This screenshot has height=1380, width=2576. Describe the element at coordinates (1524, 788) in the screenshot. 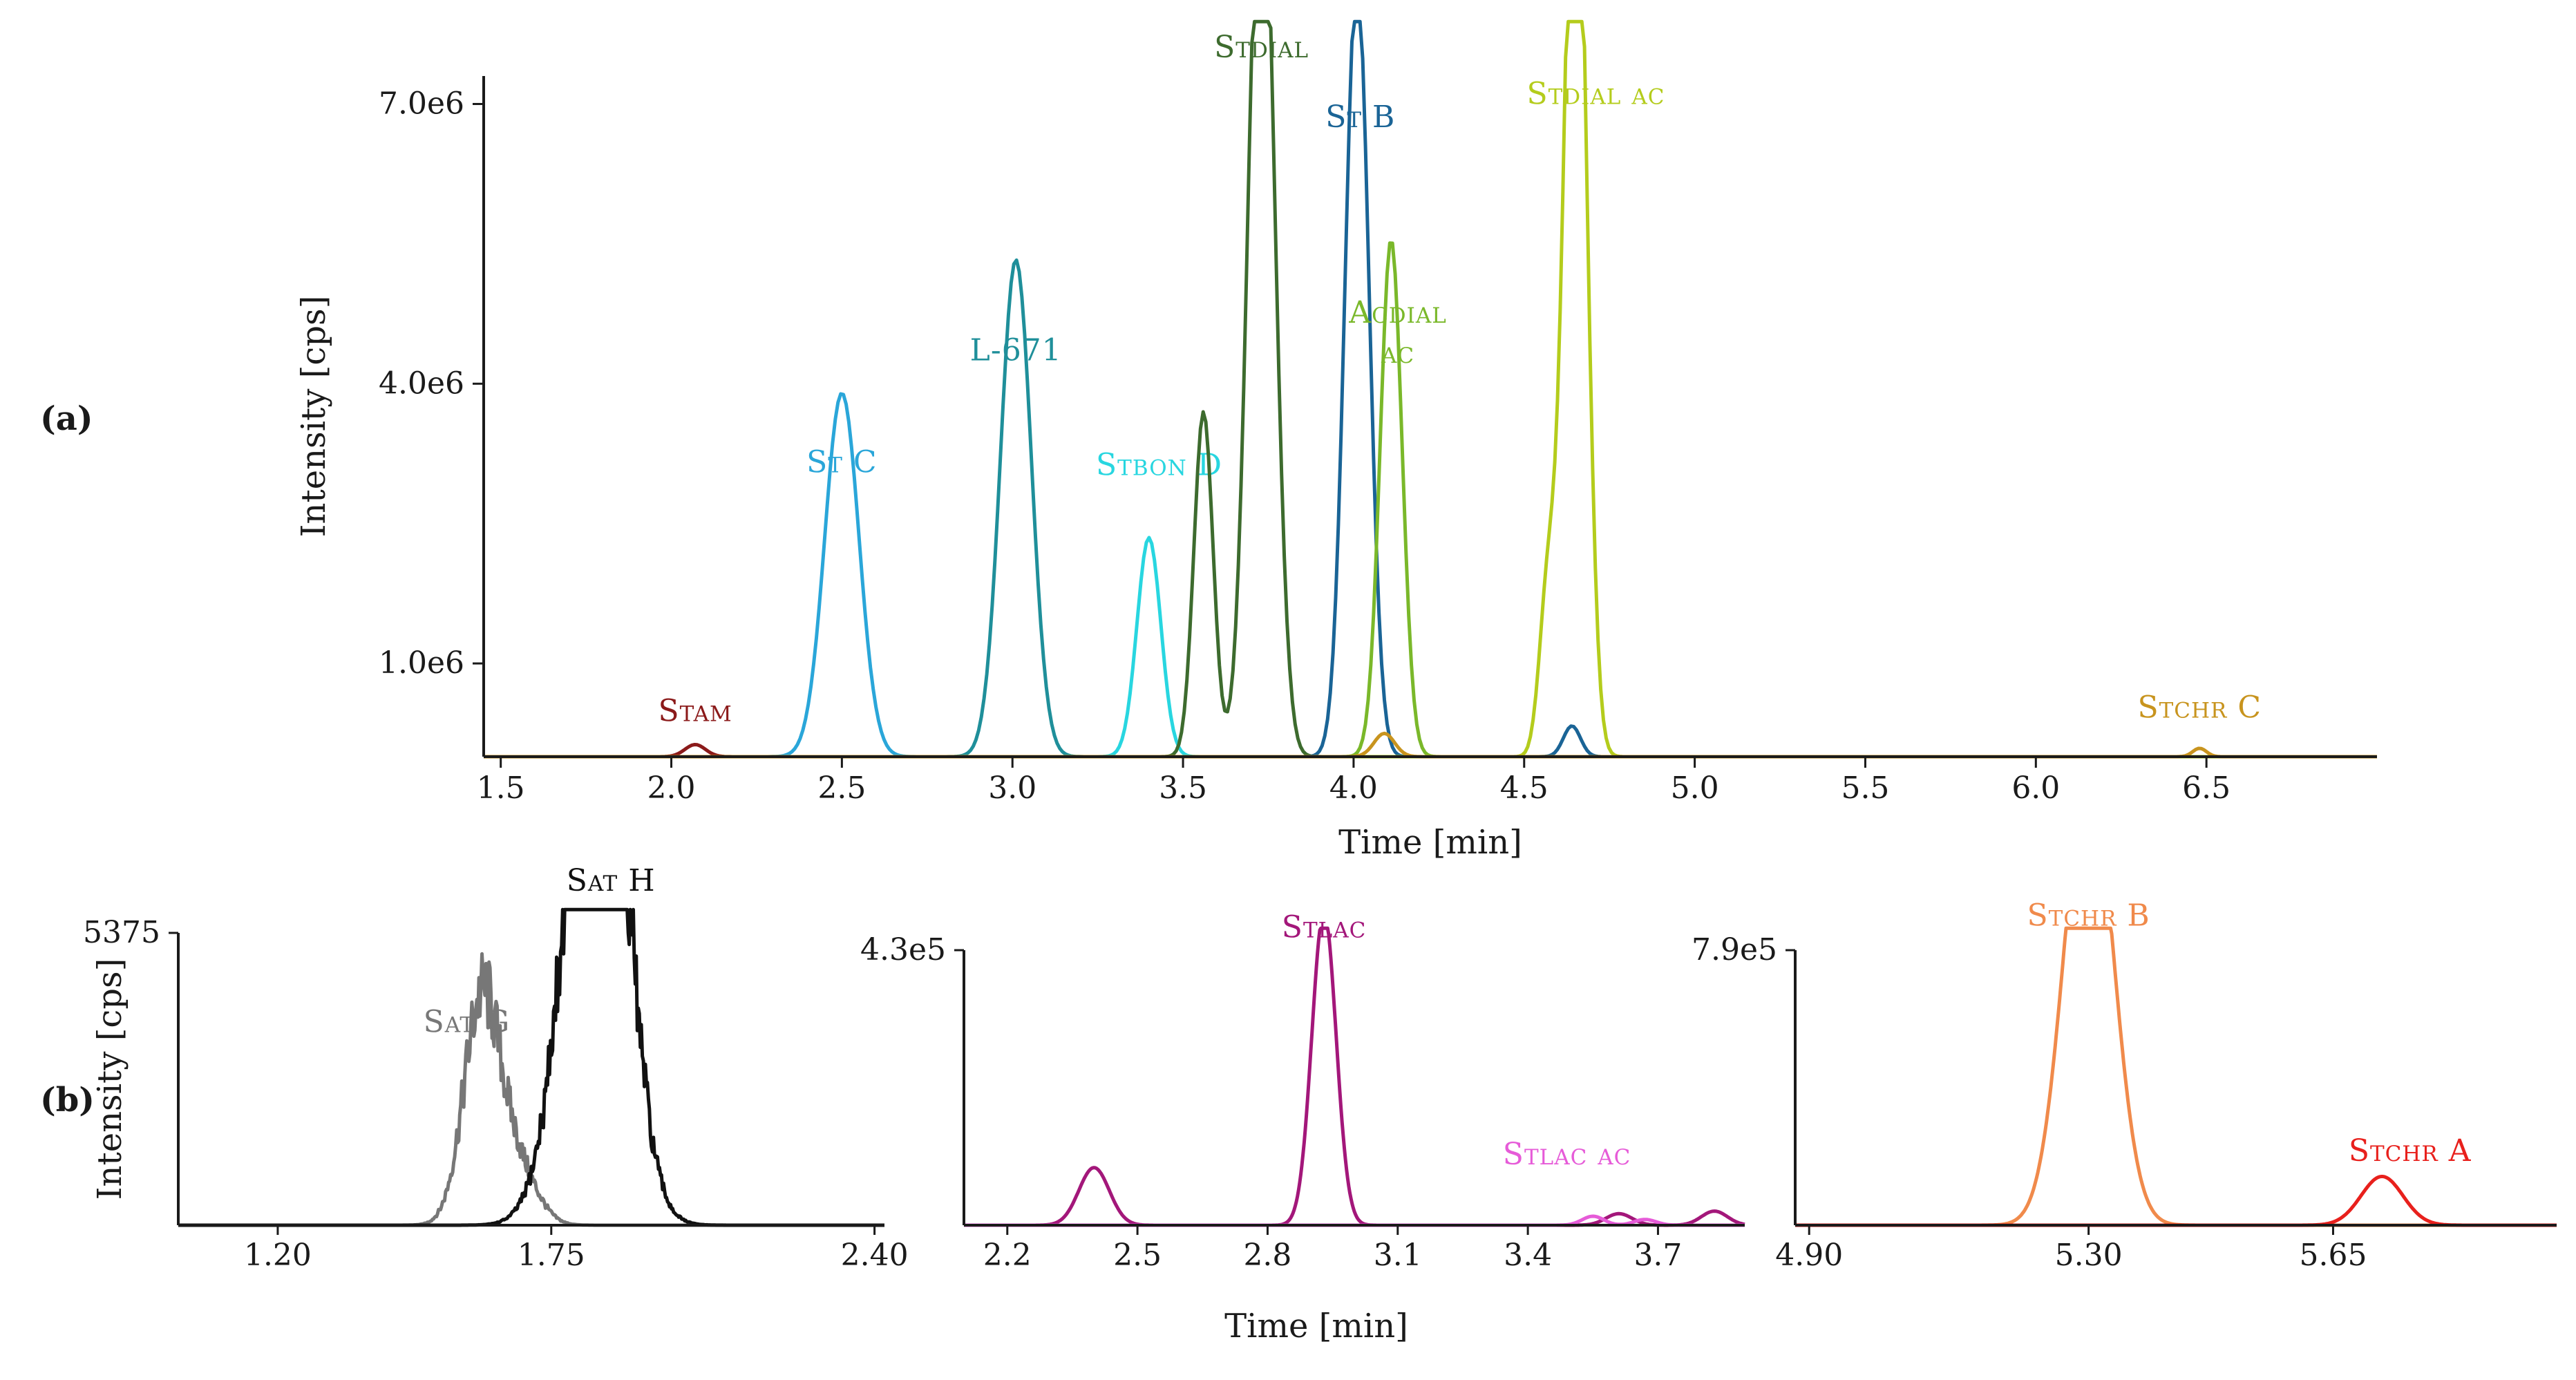

I see `x-tick-label: 4.5` at that location.